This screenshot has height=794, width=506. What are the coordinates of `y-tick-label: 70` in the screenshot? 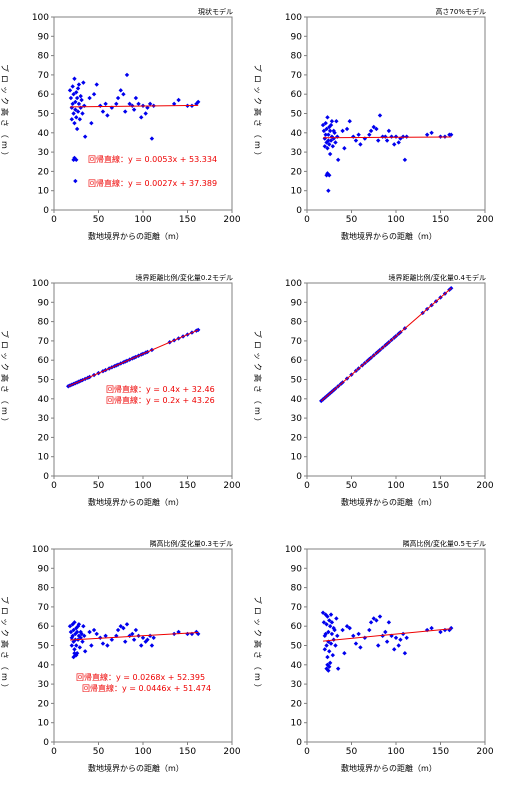 It's located at (297, 342).